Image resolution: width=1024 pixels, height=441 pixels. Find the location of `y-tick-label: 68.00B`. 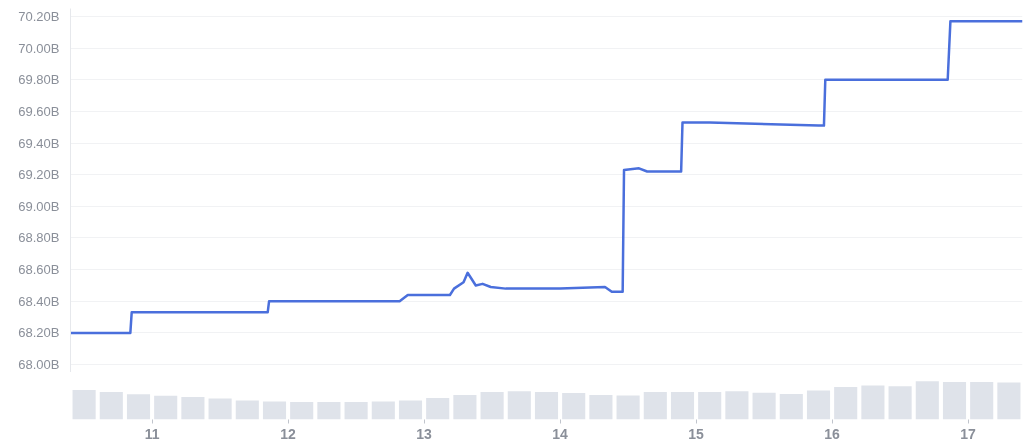

y-tick-label: 68.00B is located at coordinates (39, 365).